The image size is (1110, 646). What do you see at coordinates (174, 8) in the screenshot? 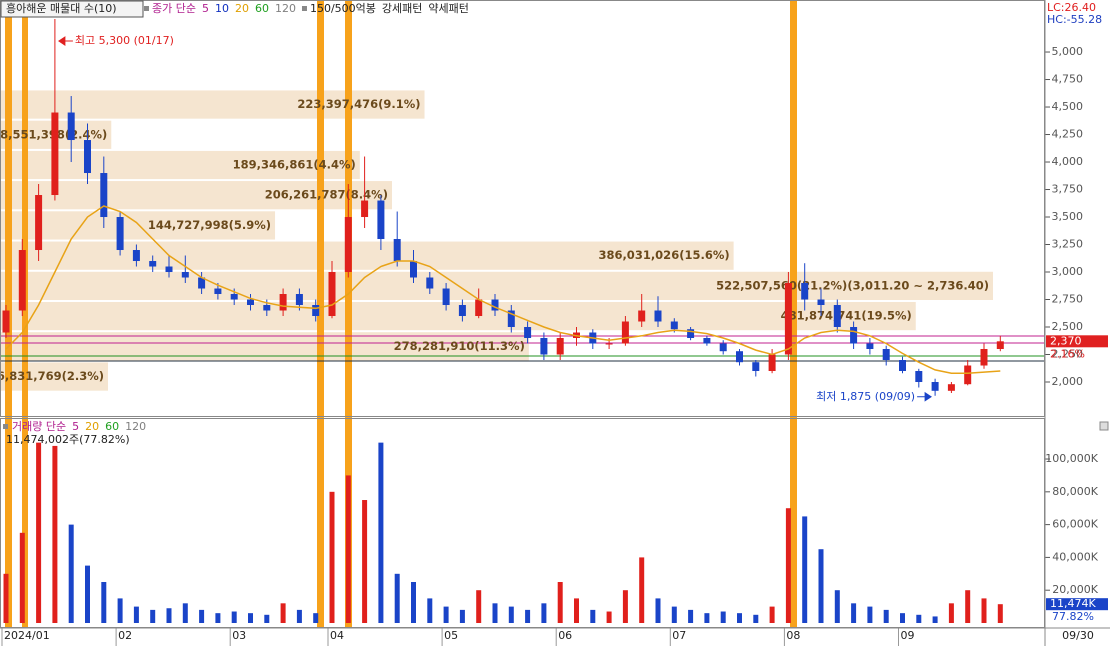
I see `legend-entry: 종가 단순` at bounding box center [174, 8].